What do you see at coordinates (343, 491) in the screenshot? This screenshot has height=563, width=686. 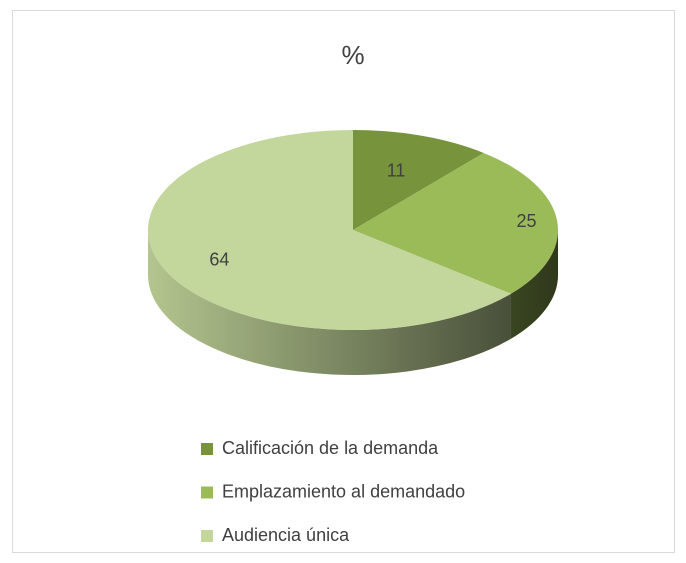 I see `legend-label: Emplazamiento al demandado` at bounding box center [343, 491].